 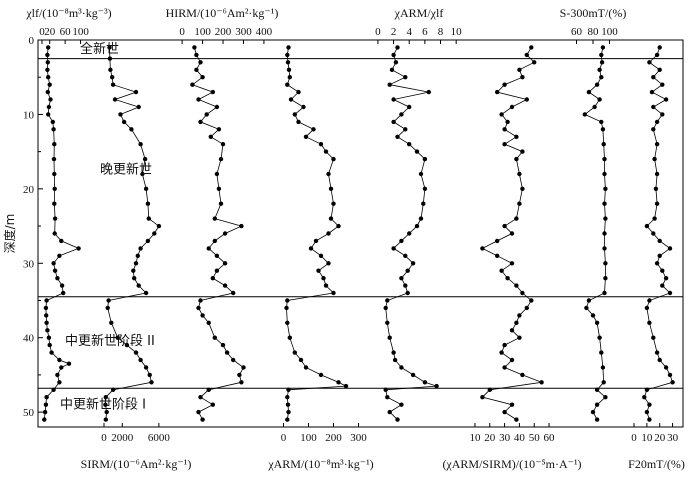 What do you see at coordinates (419, 13) in the screenshot?
I see `chi-arm-chi-lf-axis-title: χARM/χlf` at bounding box center [419, 13].